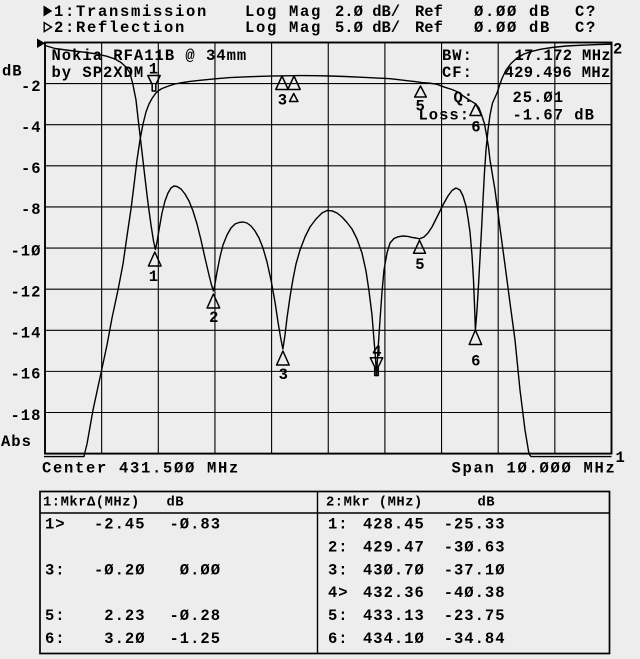 The width and height of the screenshot is (640, 659). I want to click on svg-text: 1:, so click(338, 525).